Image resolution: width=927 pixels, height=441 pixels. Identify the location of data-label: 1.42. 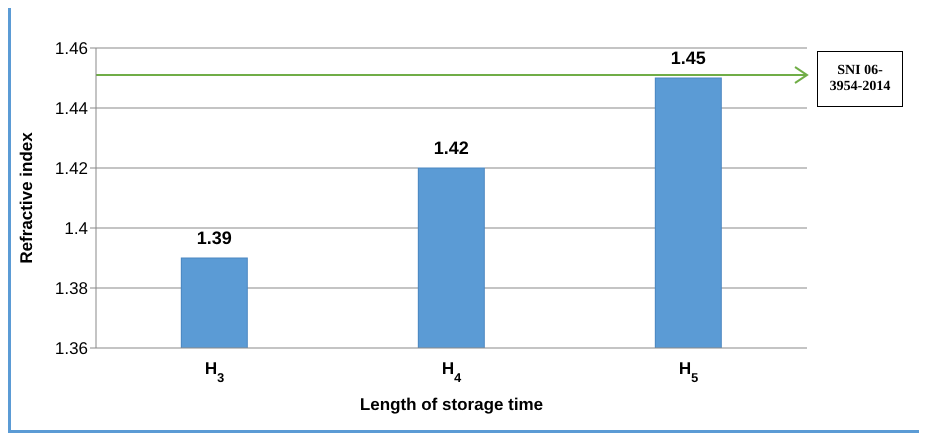
(451, 148).